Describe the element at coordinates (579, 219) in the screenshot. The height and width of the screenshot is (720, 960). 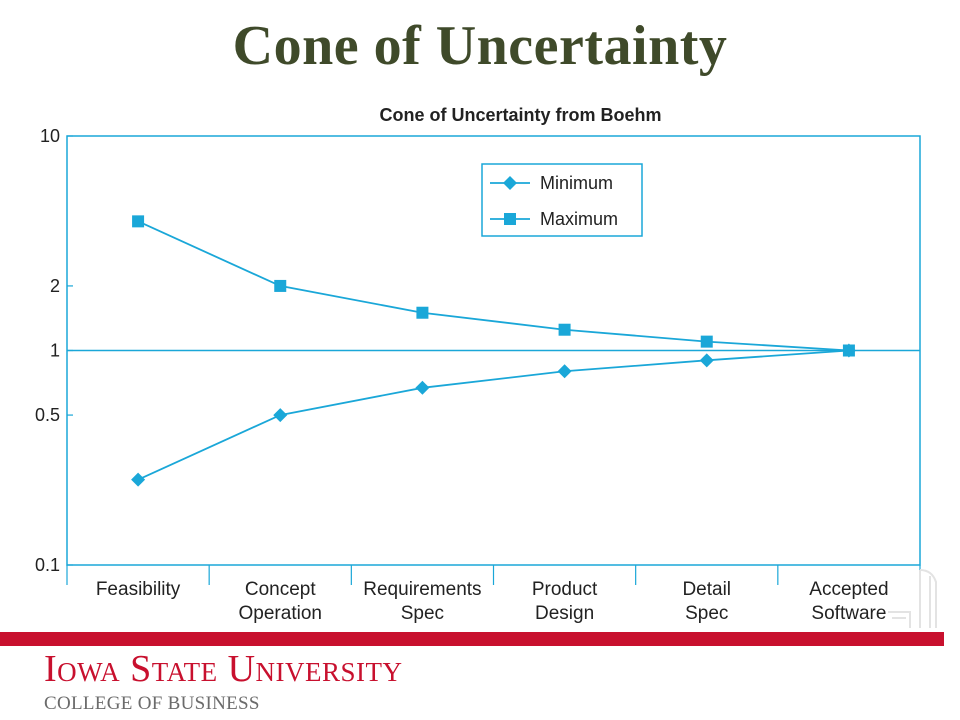
I see `legend-label-maximum: Maximum` at that location.